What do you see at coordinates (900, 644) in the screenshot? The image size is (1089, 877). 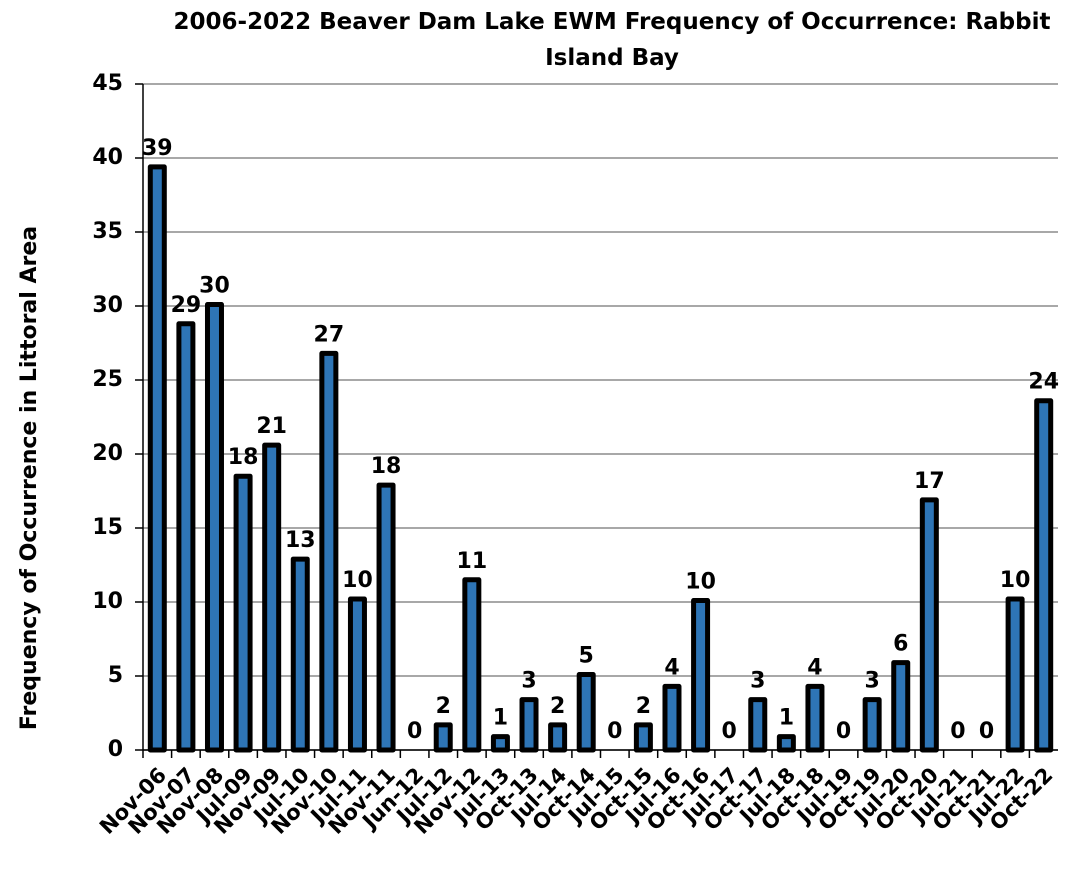 I see `data-label: 6` at bounding box center [900, 644].